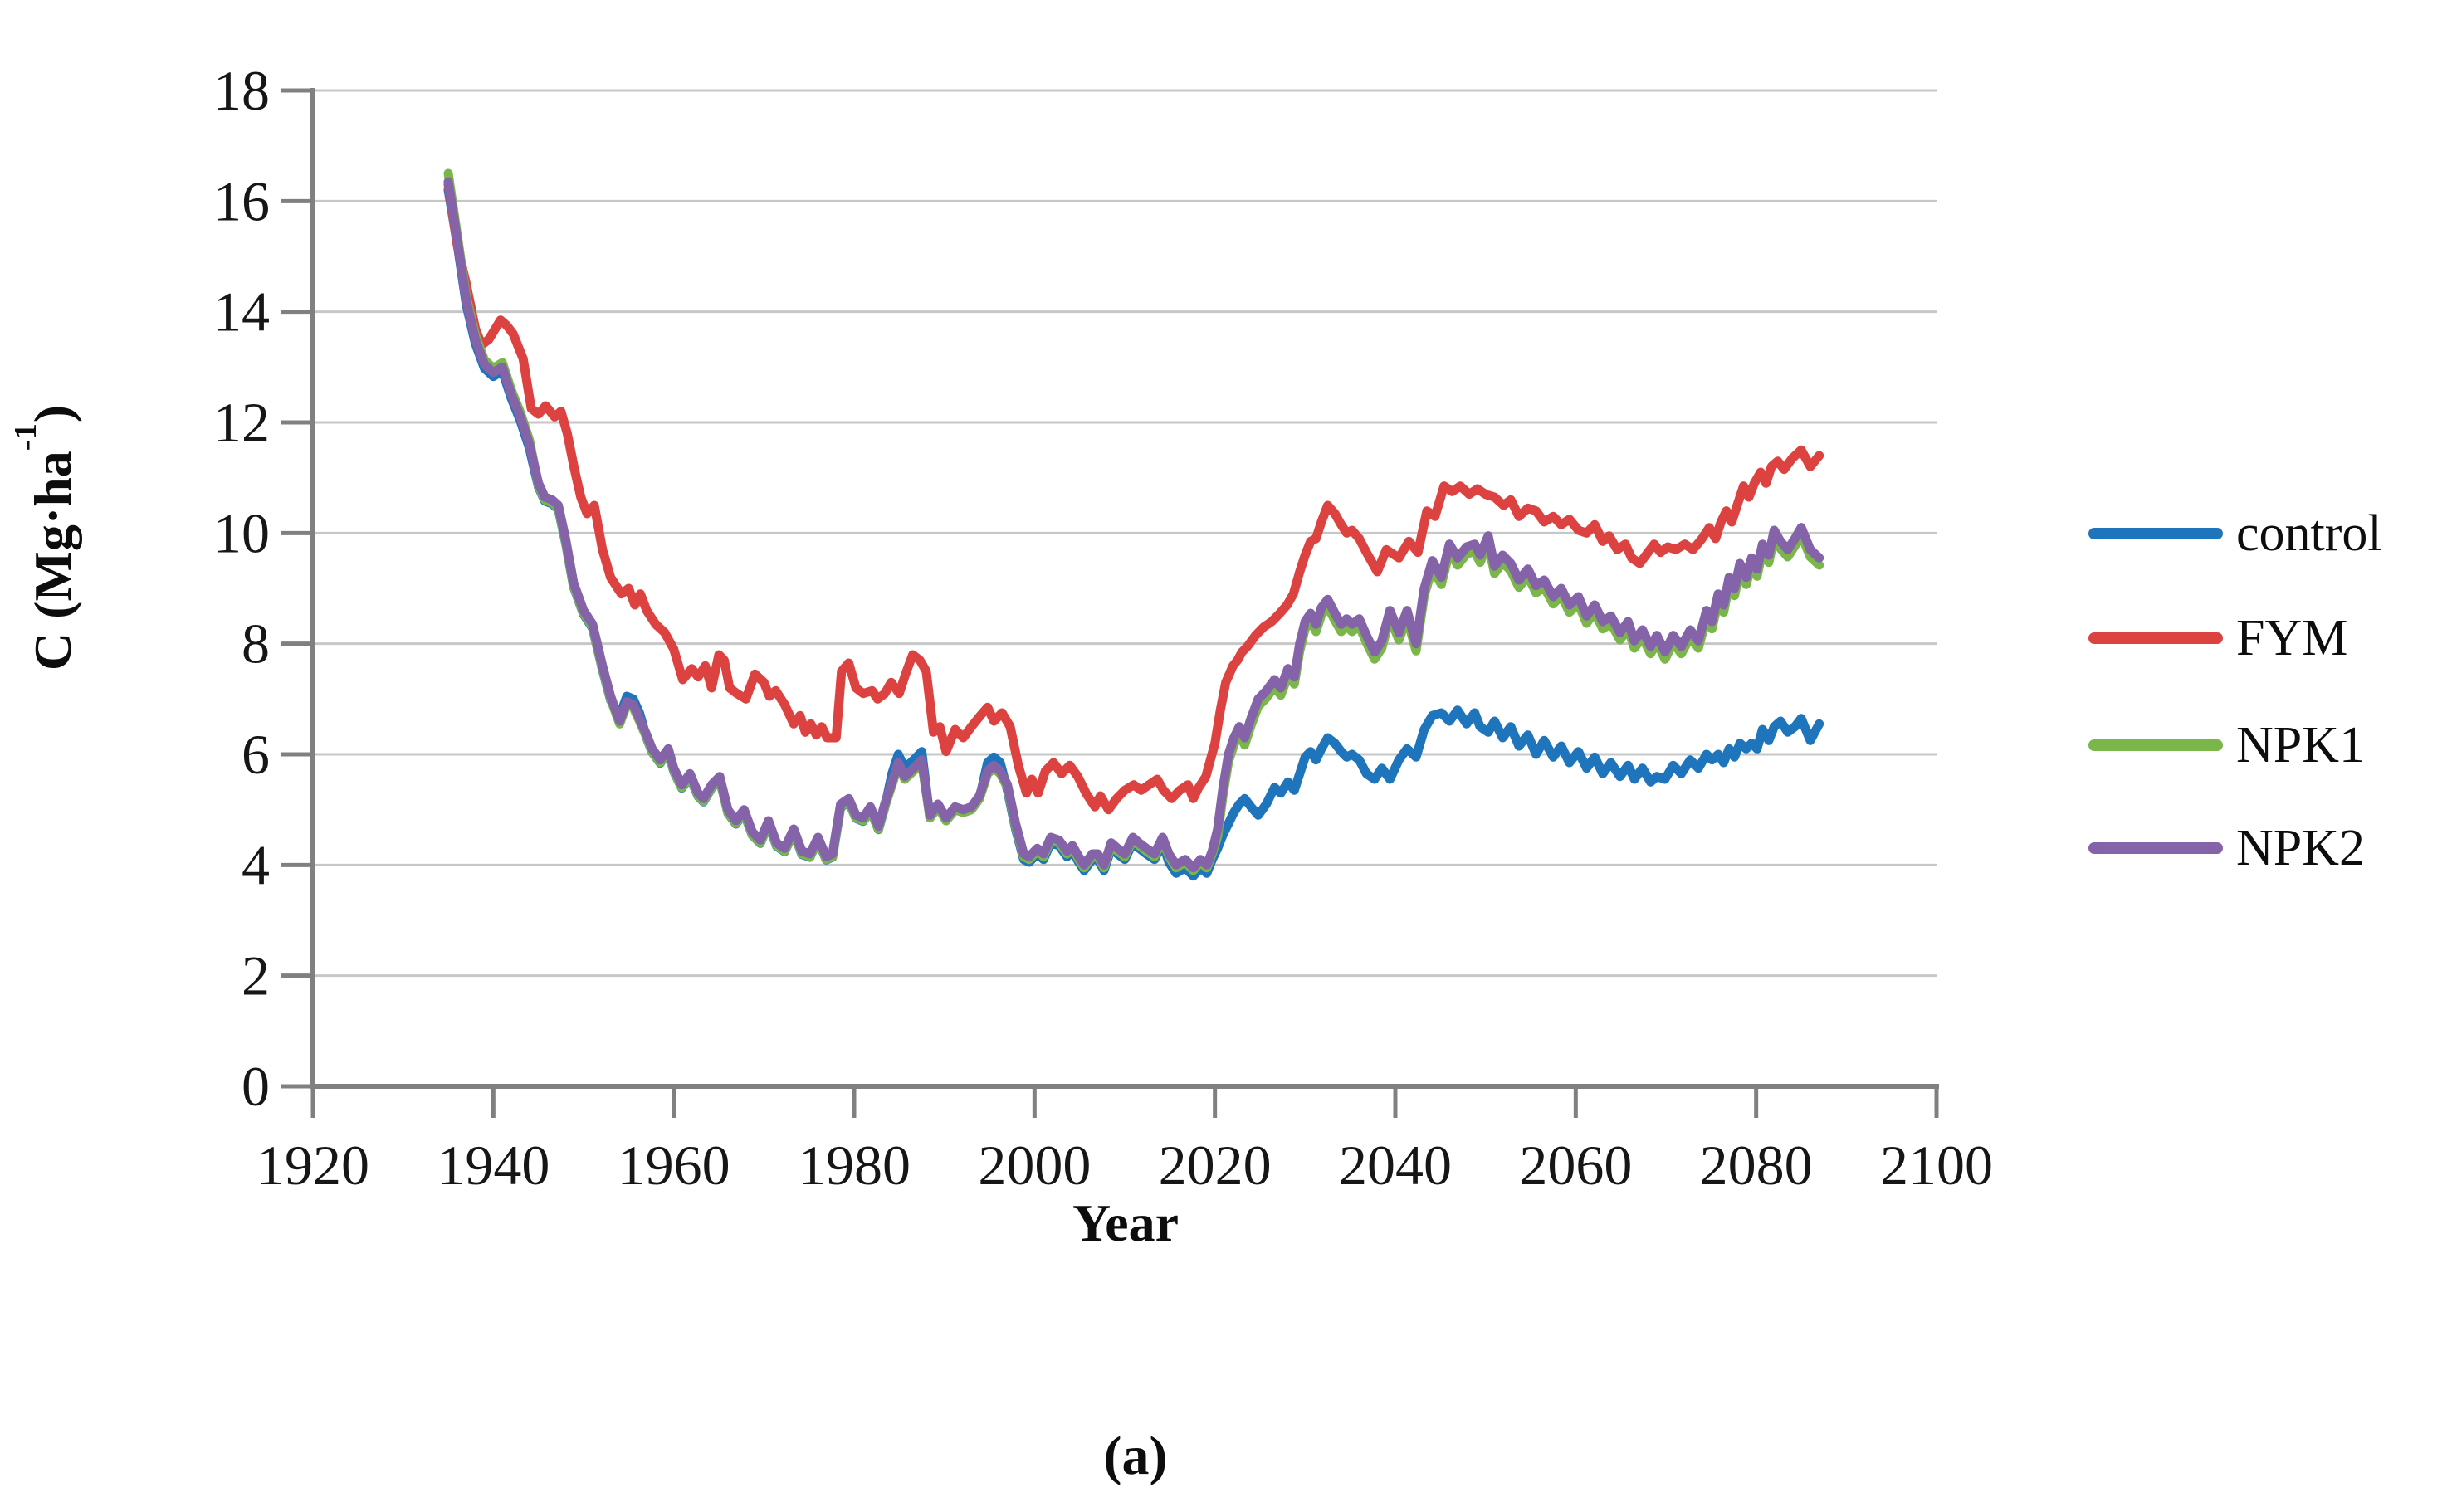  What do you see at coordinates (242, 312) in the screenshot?
I see `y-tick-label: 14` at bounding box center [242, 312].